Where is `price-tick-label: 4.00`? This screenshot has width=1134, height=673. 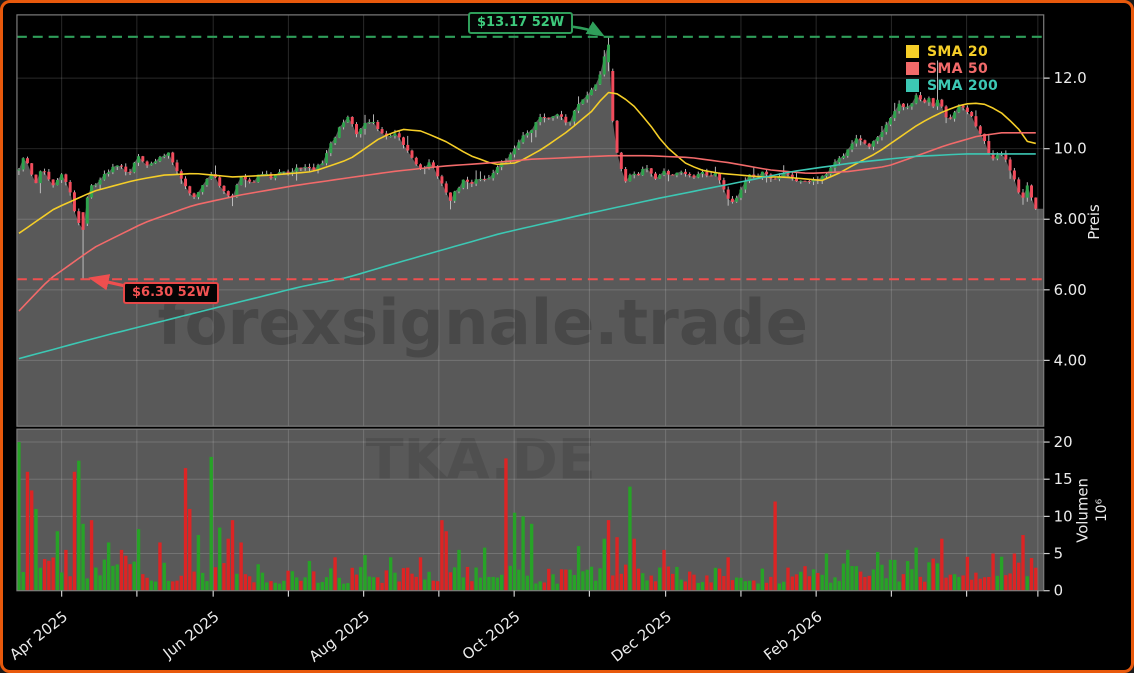 price-tick-label: 4.00 is located at coordinates (1070, 360).